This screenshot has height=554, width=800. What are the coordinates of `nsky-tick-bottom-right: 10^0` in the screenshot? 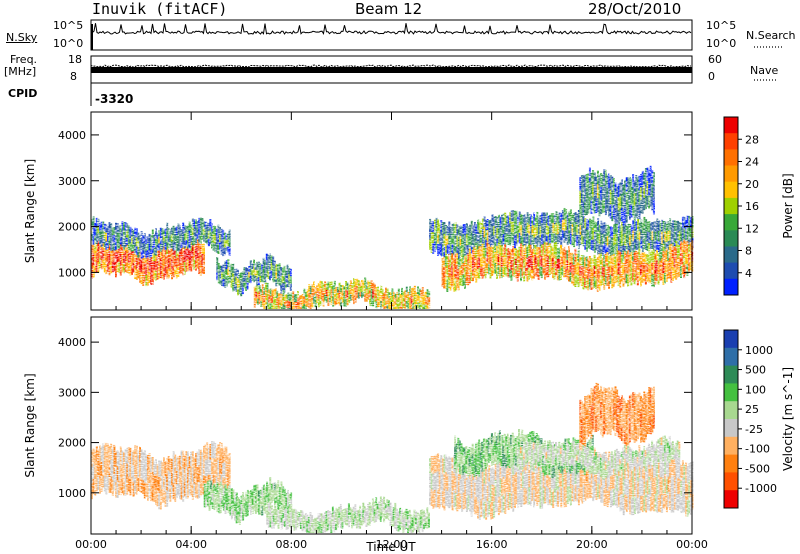 It's located at (721, 43).